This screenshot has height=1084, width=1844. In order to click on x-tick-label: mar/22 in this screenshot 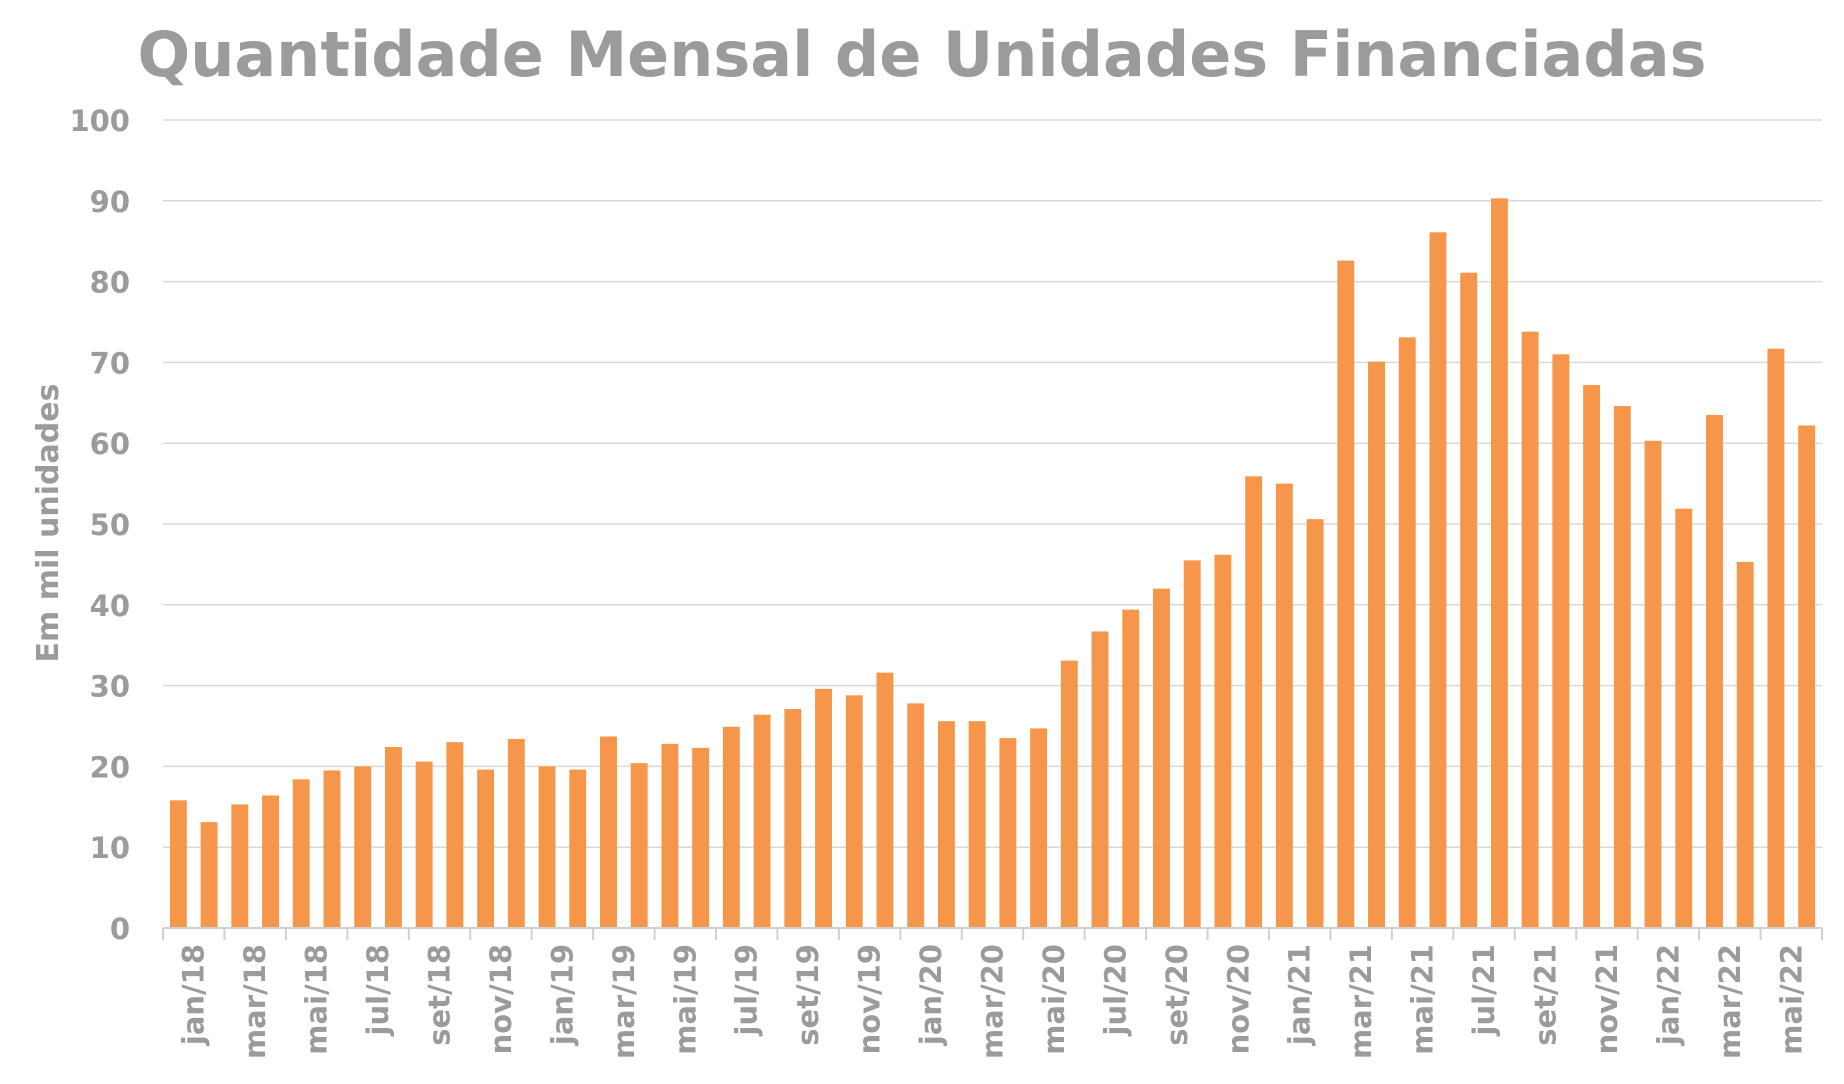, I will do `click(1730, 1001)`.